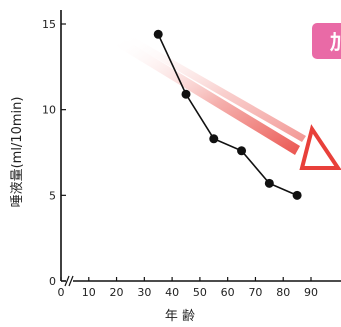 The image size is (341, 327). I want to click on x-tick-label: 70, so click(255, 292).